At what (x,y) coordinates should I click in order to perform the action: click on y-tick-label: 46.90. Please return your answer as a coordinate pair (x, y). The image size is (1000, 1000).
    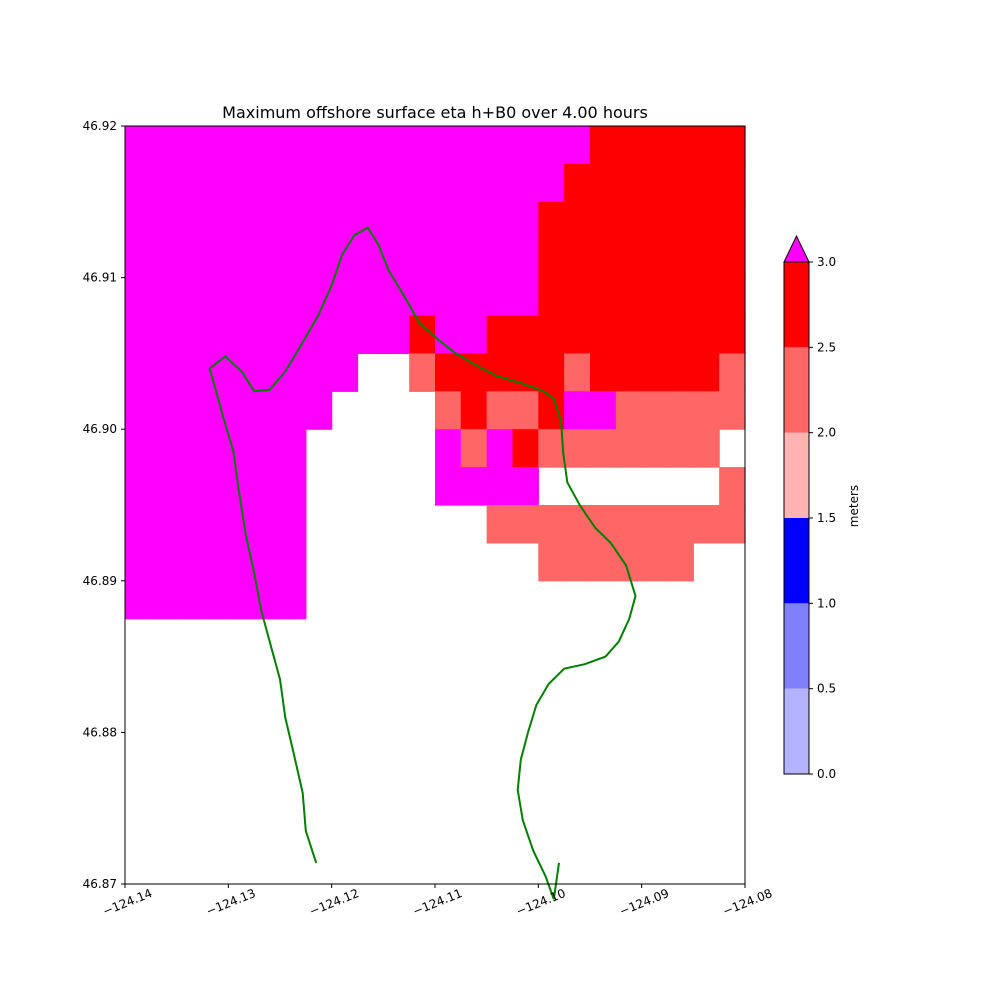
    Looking at the image, I should click on (100, 429).